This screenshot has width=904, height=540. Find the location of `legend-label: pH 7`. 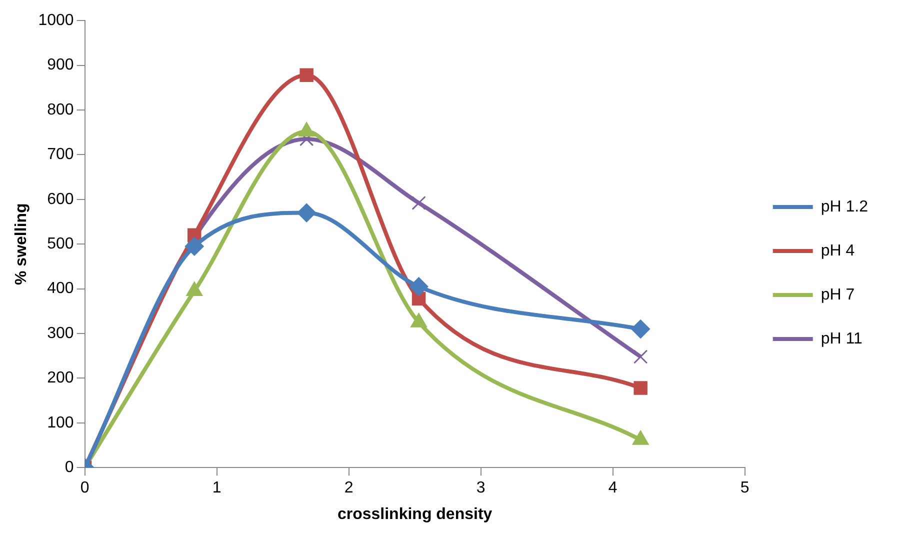

legend-label: pH 7 is located at coordinates (837, 295).